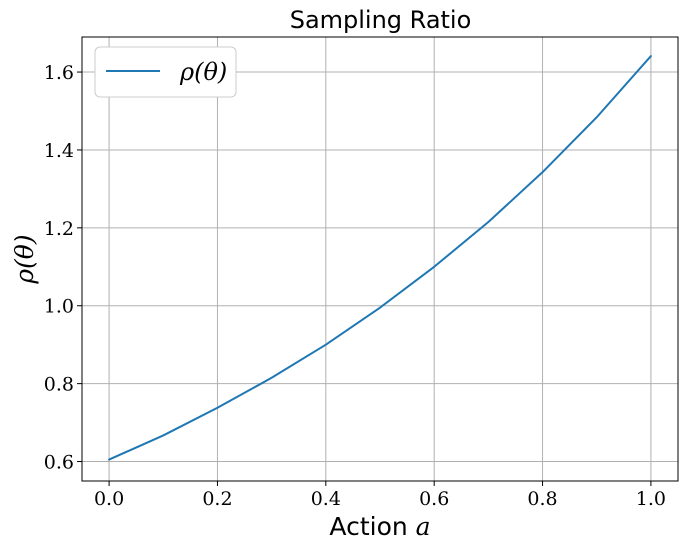  What do you see at coordinates (368, 526) in the screenshot?
I see `x-axis-label-text: Action` at bounding box center [368, 526].